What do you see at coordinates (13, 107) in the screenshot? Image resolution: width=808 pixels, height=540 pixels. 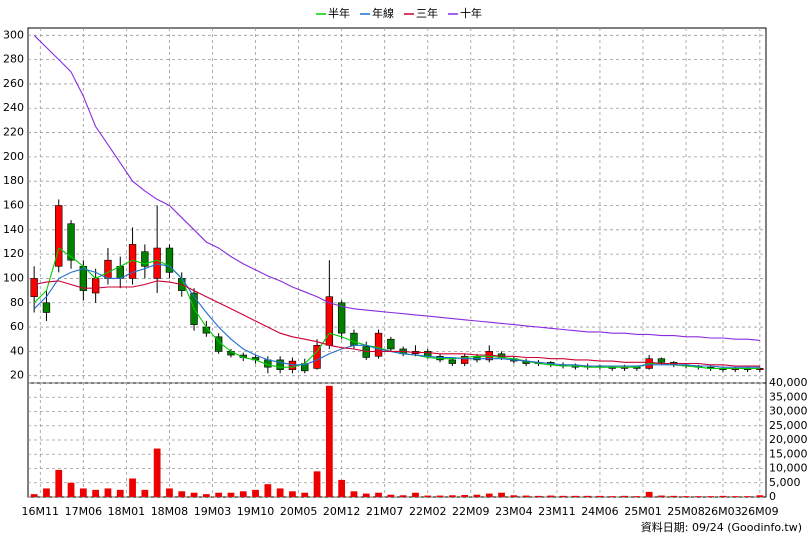 I see `y-tick-label: 240` at bounding box center [13, 107].